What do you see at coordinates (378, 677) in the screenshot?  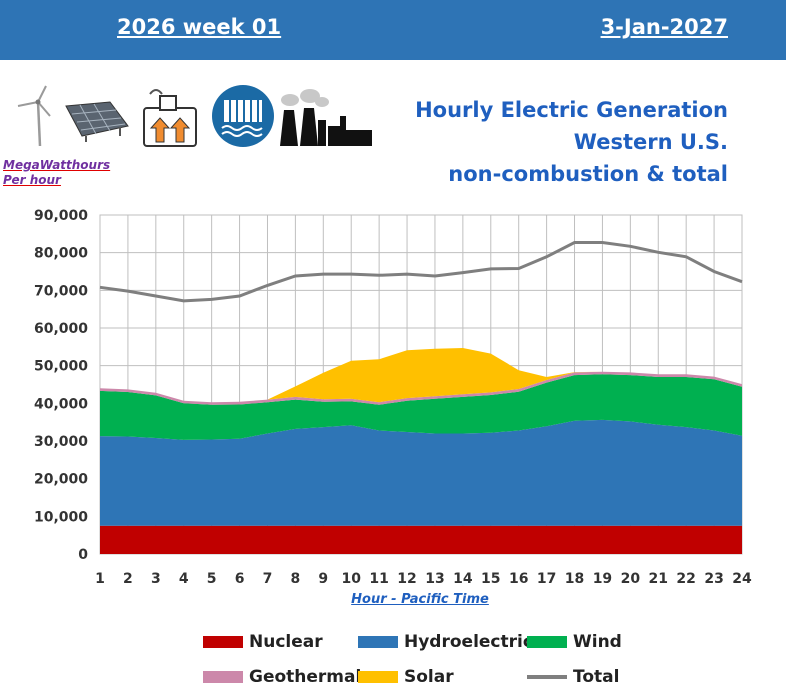 I see `legend-swatch-solar` at bounding box center [378, 677].